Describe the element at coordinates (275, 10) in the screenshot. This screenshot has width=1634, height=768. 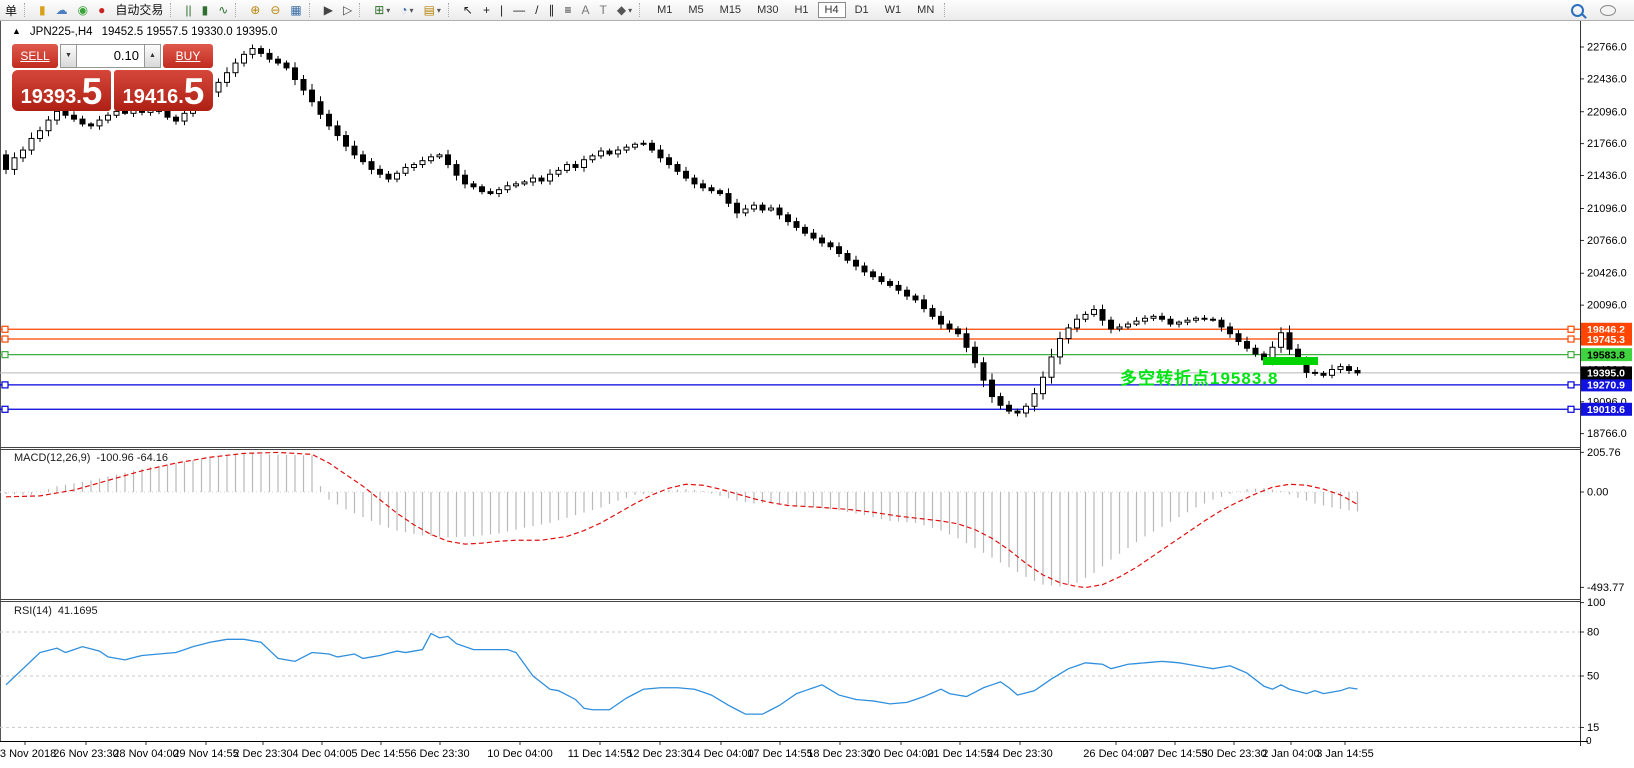
I see `zoom-out-icon: ⊖` at that location.